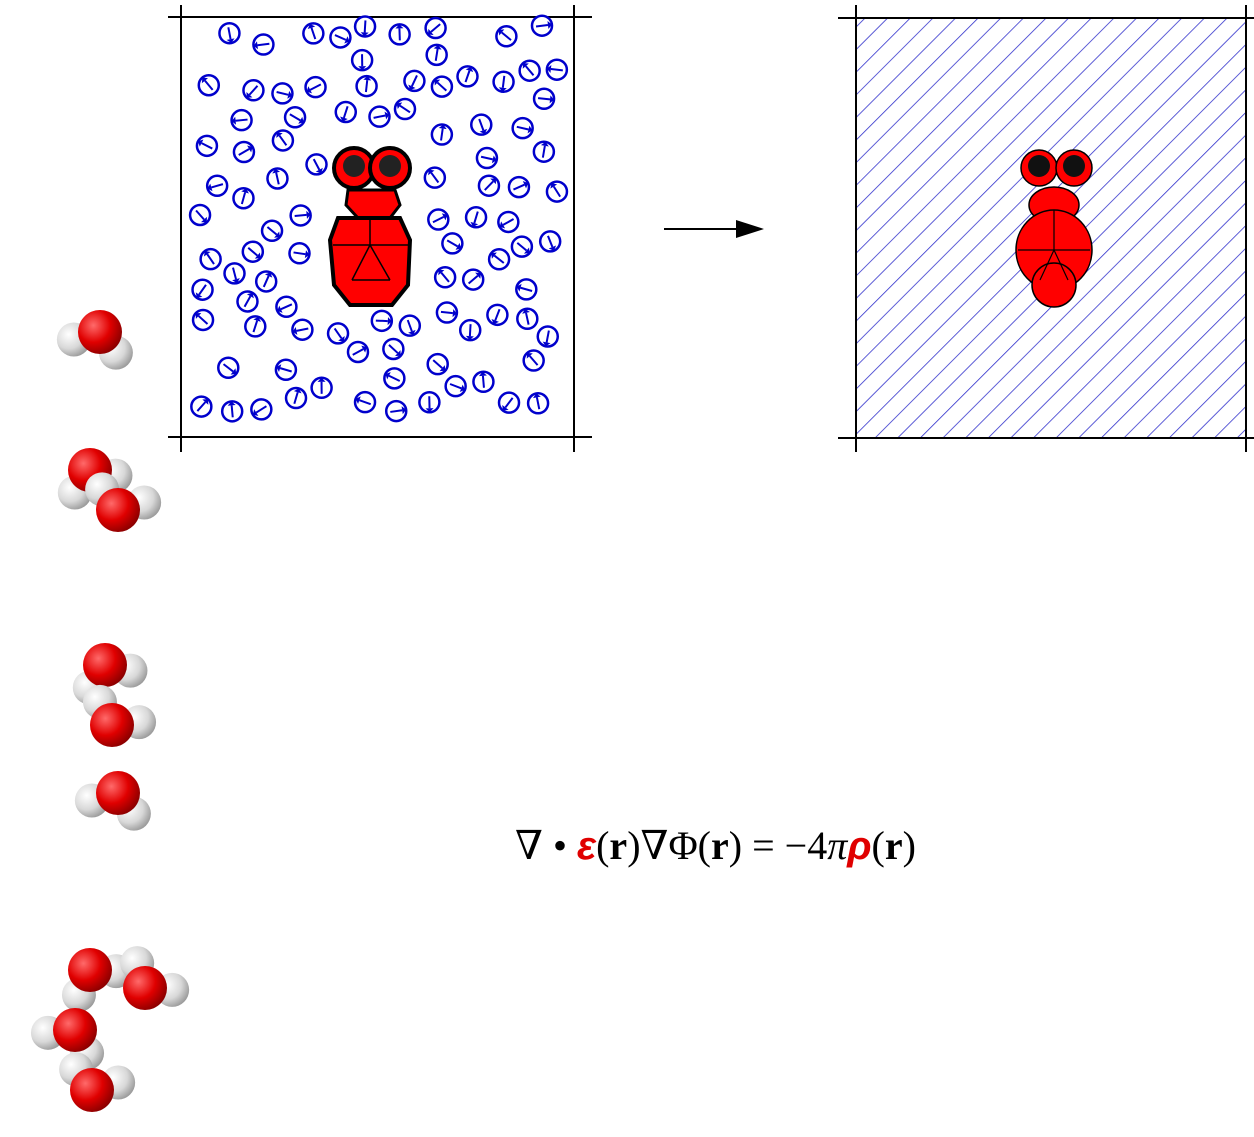 The width and height of the screenshot is (1254, 1137). I want to click on poisson-equation: ∇ • ε(r)∇Φ(r) = −4πρ(r), so click(715, 845).